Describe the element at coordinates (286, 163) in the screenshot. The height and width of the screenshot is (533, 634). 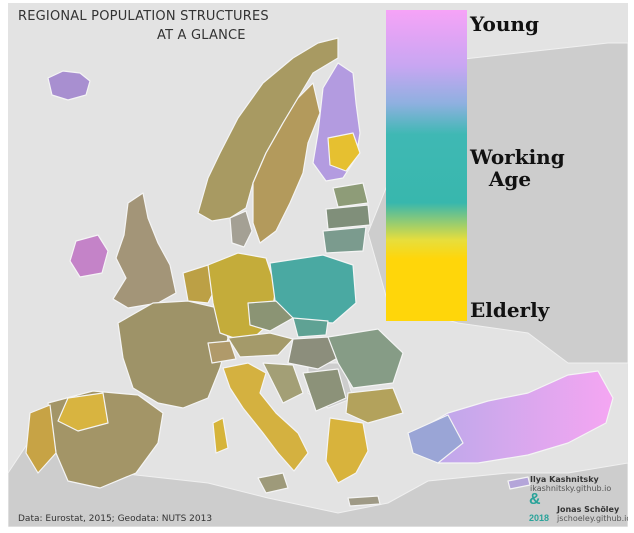
I see `region-sweden` at that location.